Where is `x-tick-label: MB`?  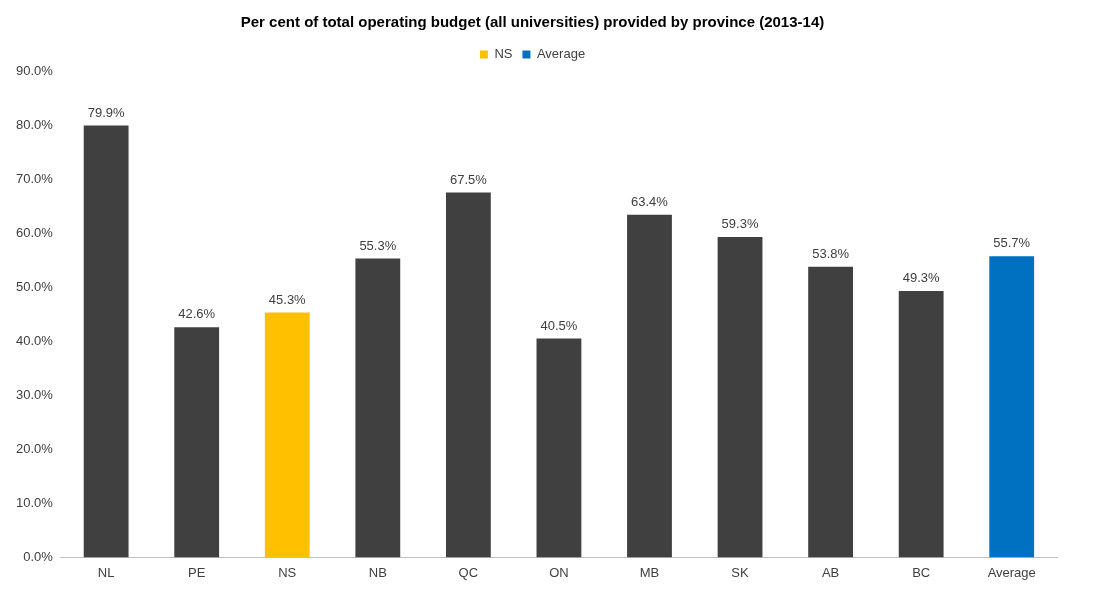
x-tick-label: MB is located at coordinates (649, 572).